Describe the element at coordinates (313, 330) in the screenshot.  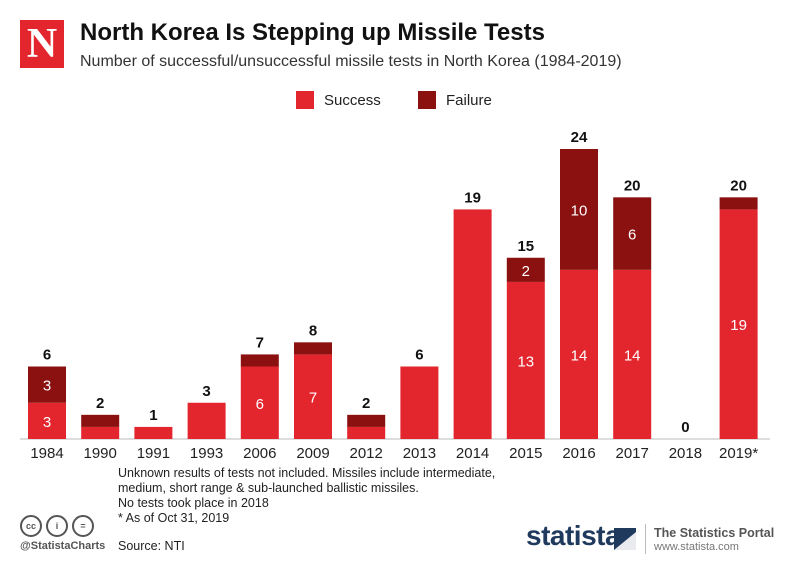
I see `total-label: 8` at that location.